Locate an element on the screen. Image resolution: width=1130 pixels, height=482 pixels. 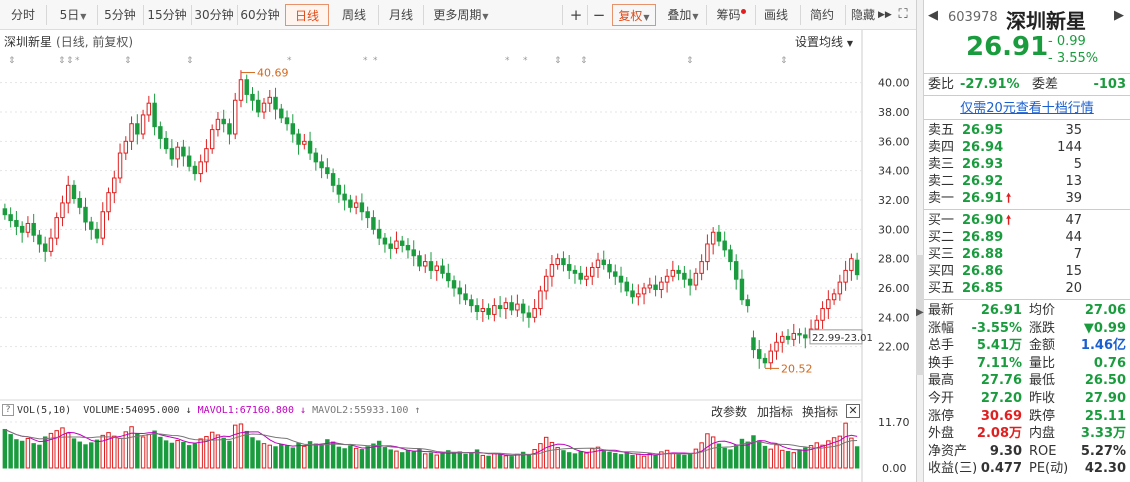
chevron-down-icon: ▼ is located at coordinates (83, 16).